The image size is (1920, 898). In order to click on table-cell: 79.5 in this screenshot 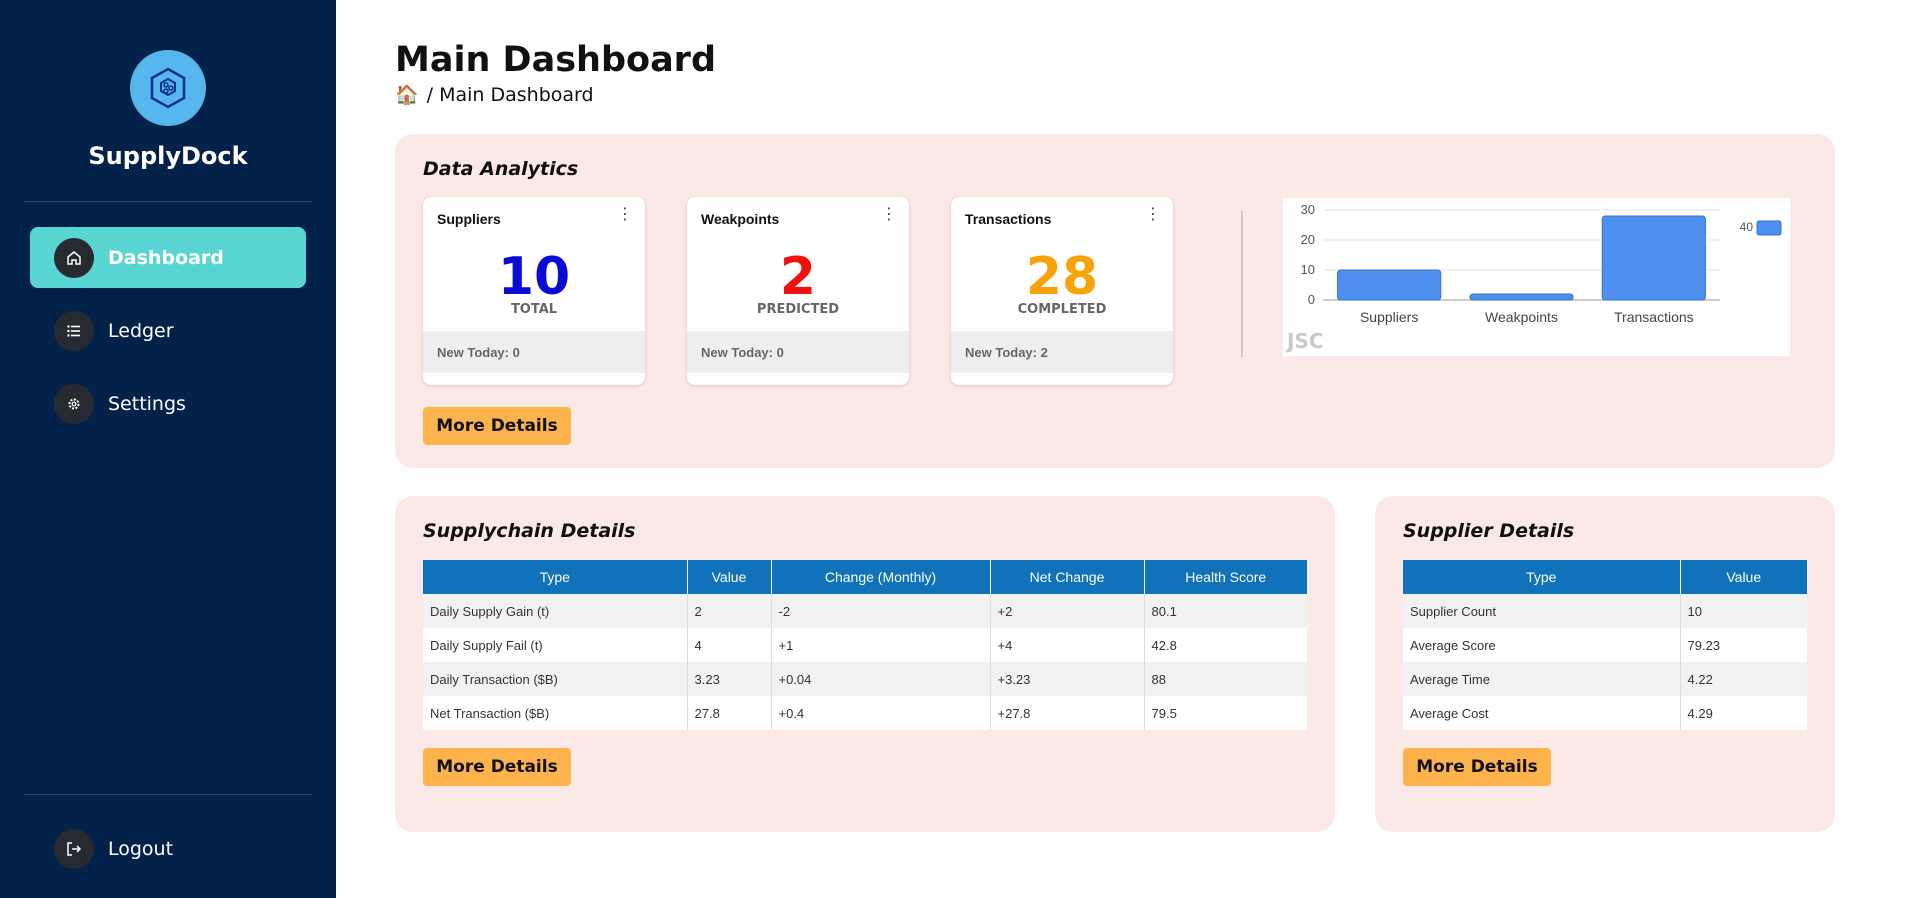, I will do `click(1225, 713)`.